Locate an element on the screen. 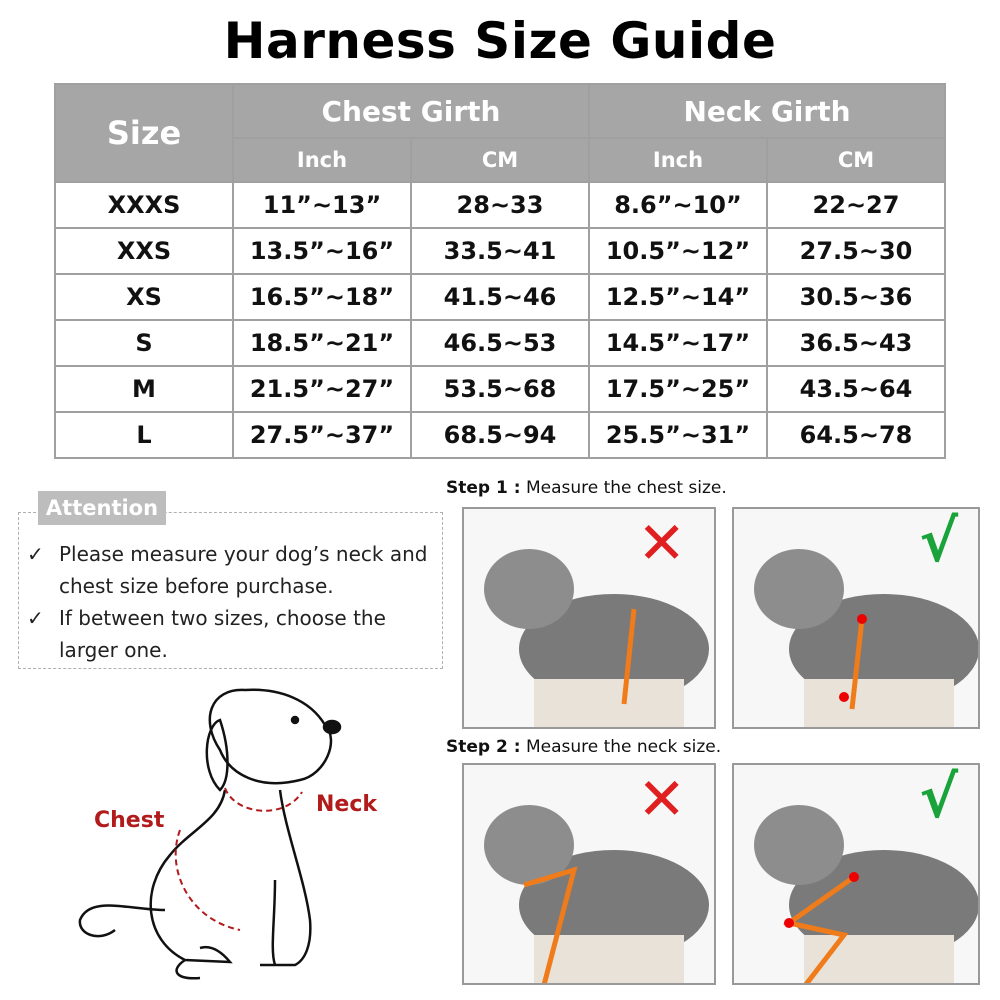 Image resolution: width=1000 pixels, height=1000 pixels. measurement-cell: 36.5~43 is located at coordinates (856, 343).